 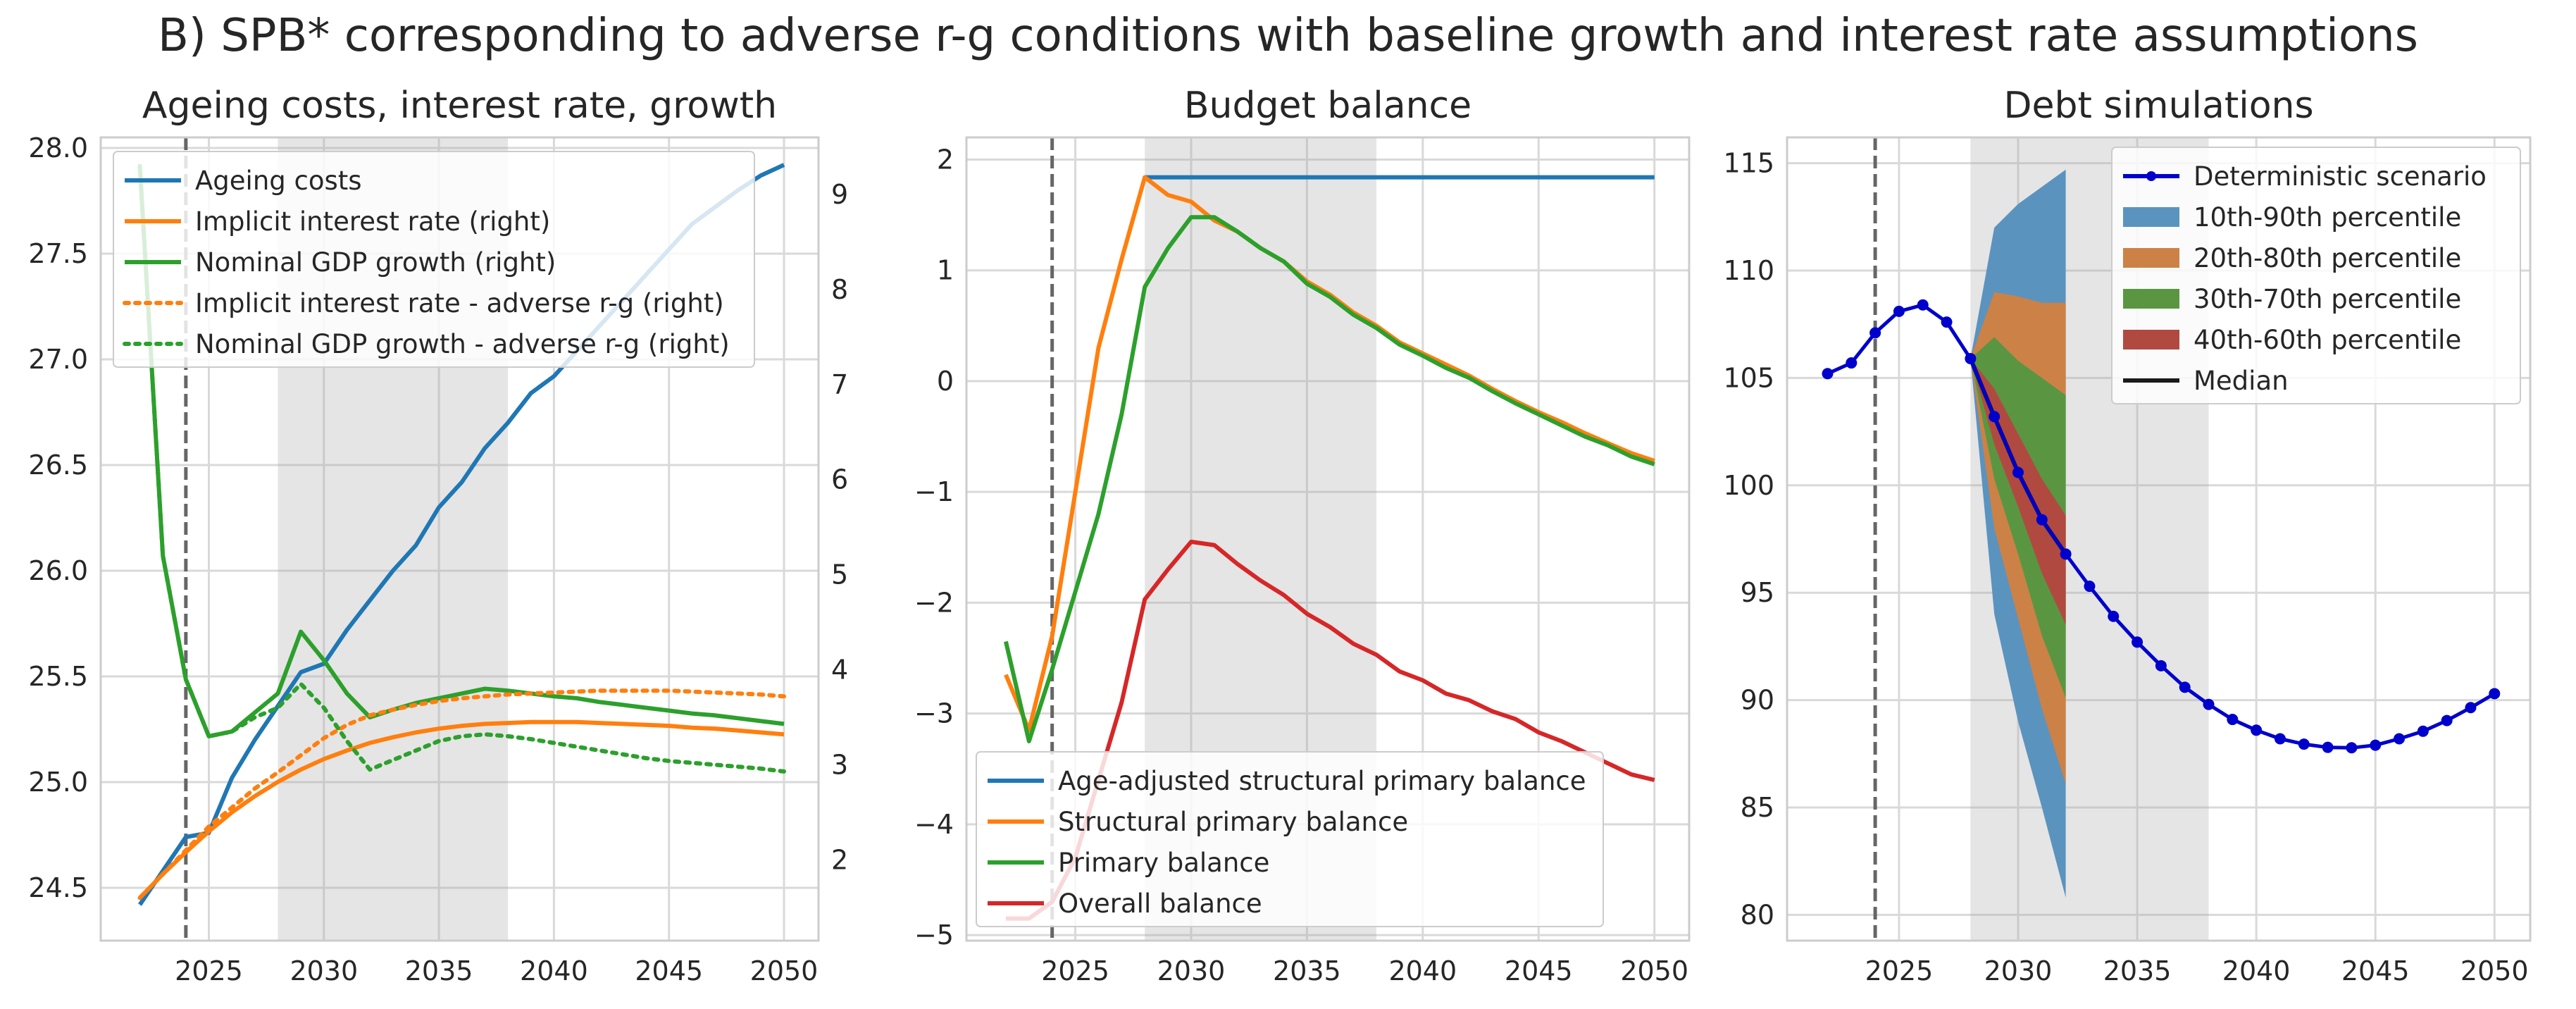 What do you see at coordinates (1757, 700) in the screenshot?
I see `y-tick-label: 90` at bounding box center [1757, 700].